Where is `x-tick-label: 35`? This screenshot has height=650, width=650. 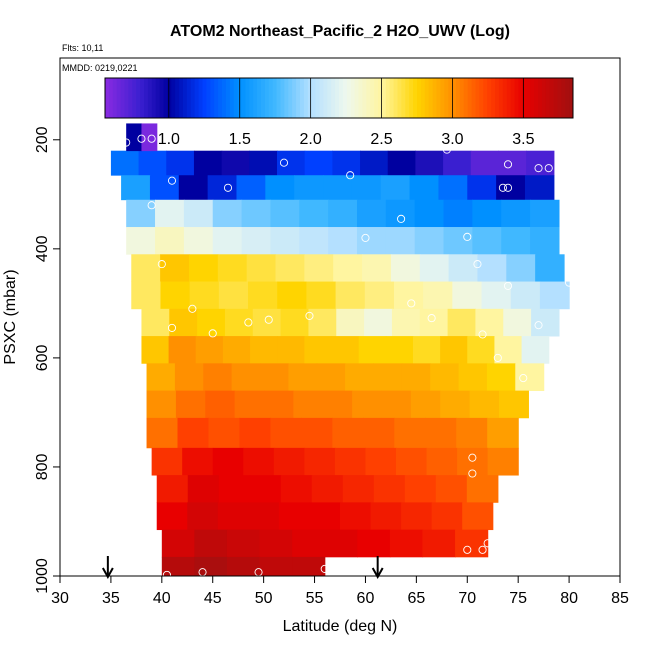 x-tick-label: 35 is located at coordinates (111, 598).